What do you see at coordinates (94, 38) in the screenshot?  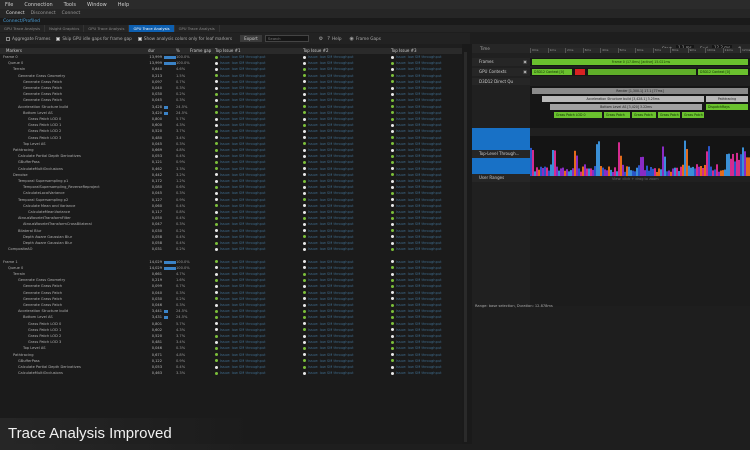 I see `skip-idle-checkbox: Skip GPU idle gaps for frame gap` at bounding box center [94, 38].